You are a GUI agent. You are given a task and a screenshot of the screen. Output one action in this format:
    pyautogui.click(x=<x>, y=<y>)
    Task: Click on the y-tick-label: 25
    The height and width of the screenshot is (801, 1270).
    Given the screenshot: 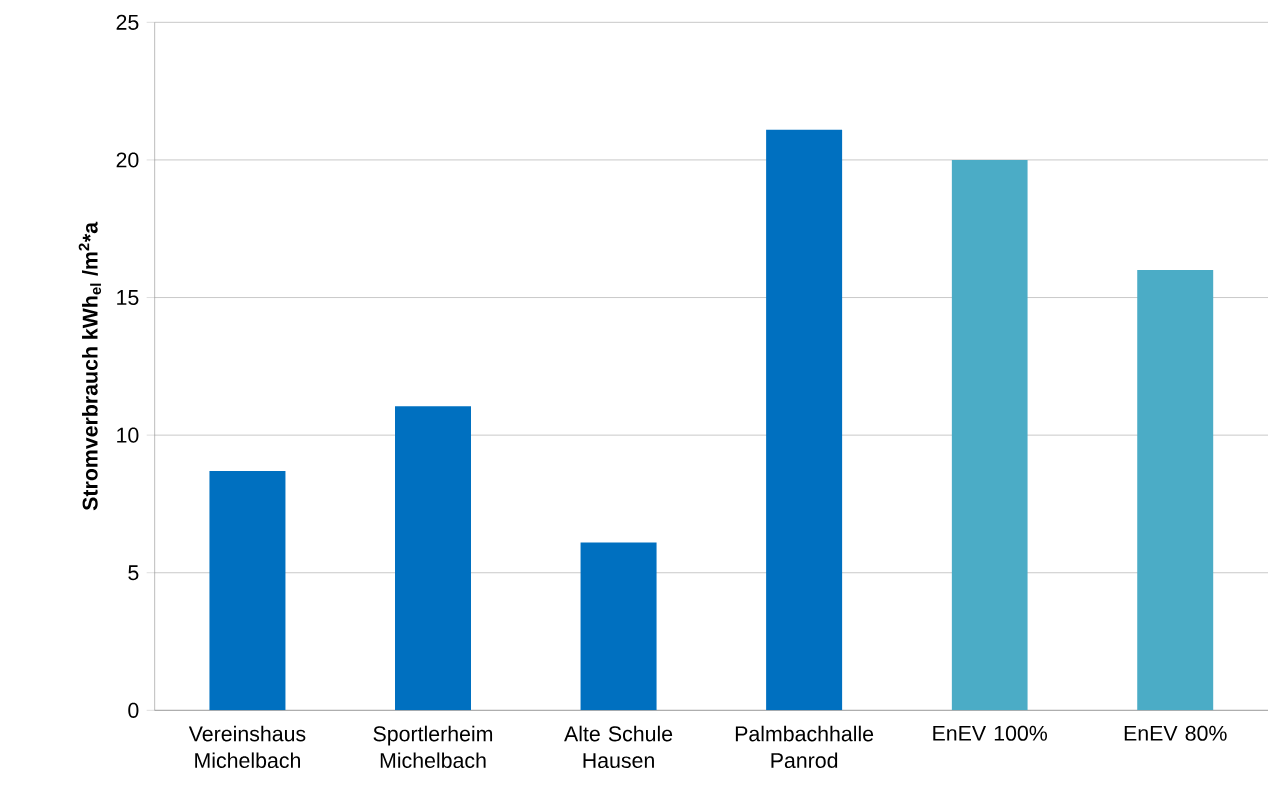 What is the action you would take?
    pyautogui.click(x=127, y=22)
    